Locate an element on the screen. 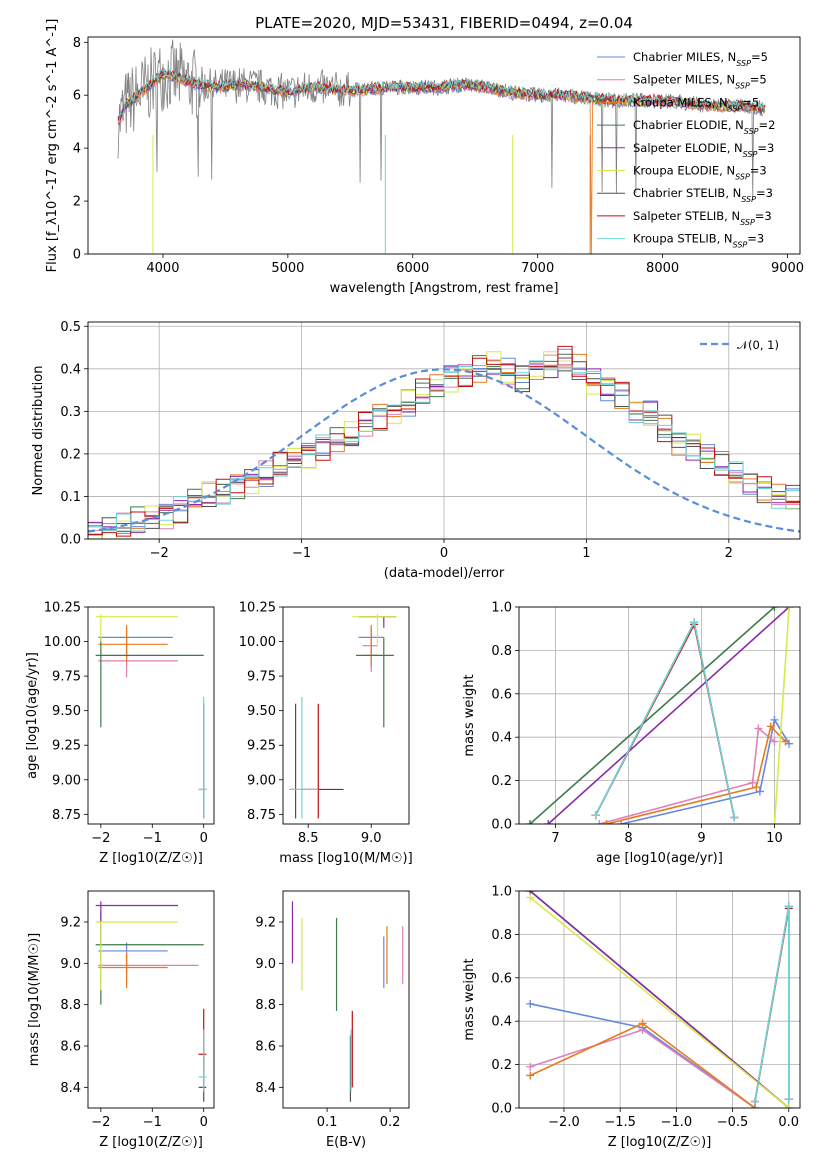  weight-line-kroupa_miles is located at coordinates (696, 774).